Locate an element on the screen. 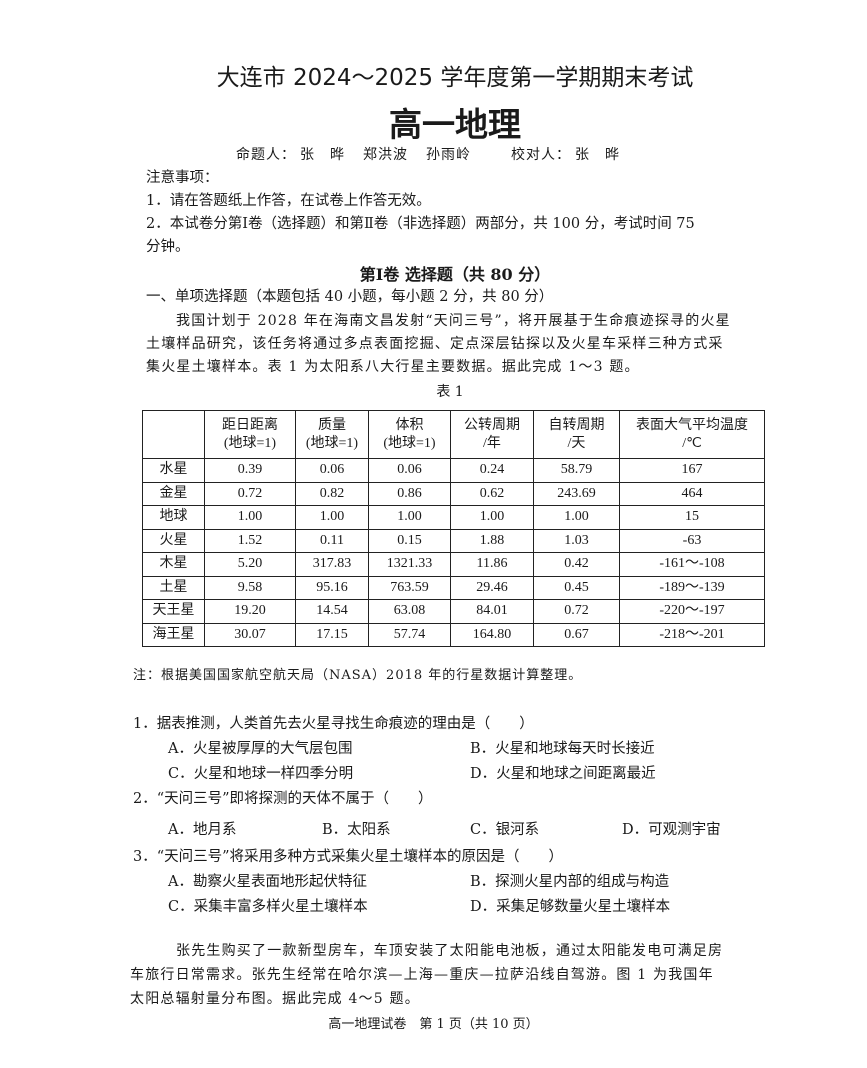  table-cell: 243.69 is located at coordinates (576, 493).